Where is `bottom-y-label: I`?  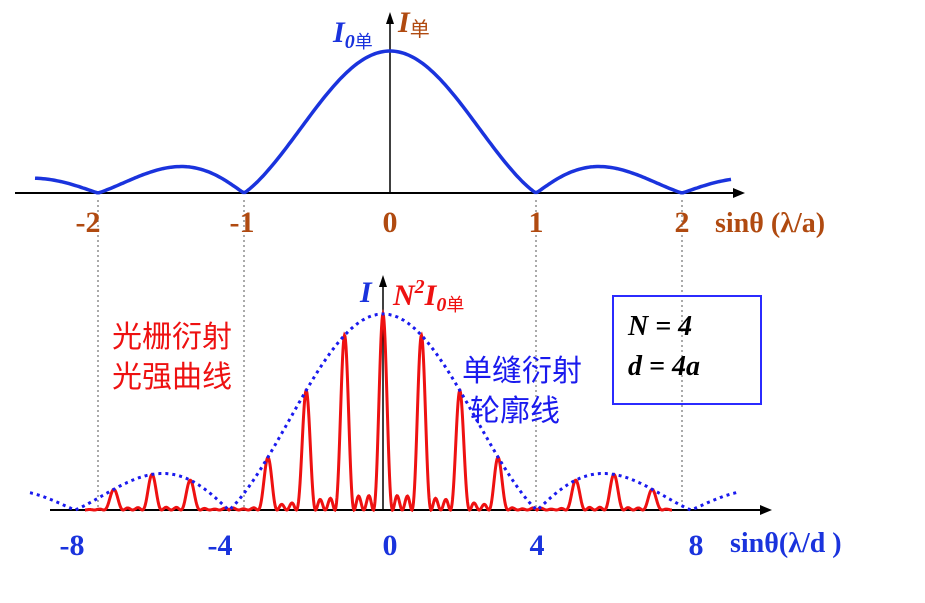
bottom-y-label: I is located at coordinates (366, 292).